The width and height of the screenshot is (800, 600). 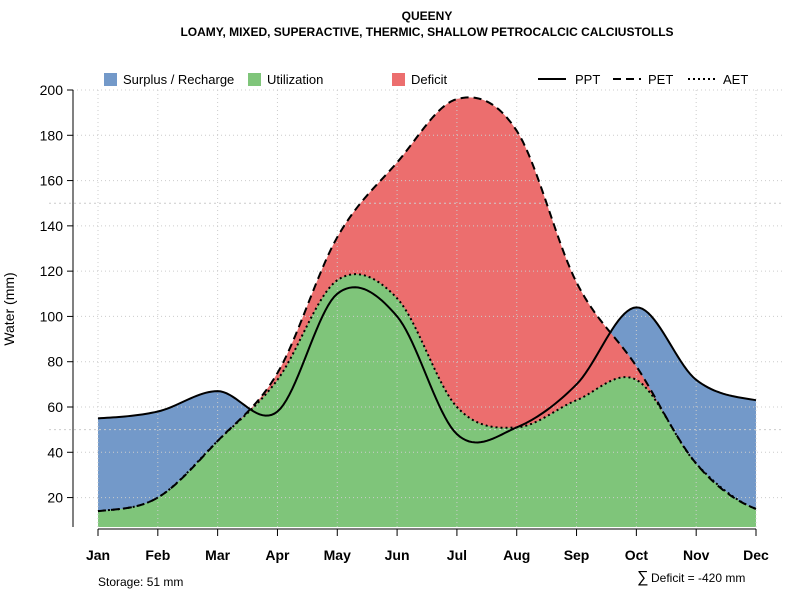 What do you see at coordinates (696, 555) in the screenshot?
I see `x-tick-label-nov: Nov` at bounding box center [696, 555].